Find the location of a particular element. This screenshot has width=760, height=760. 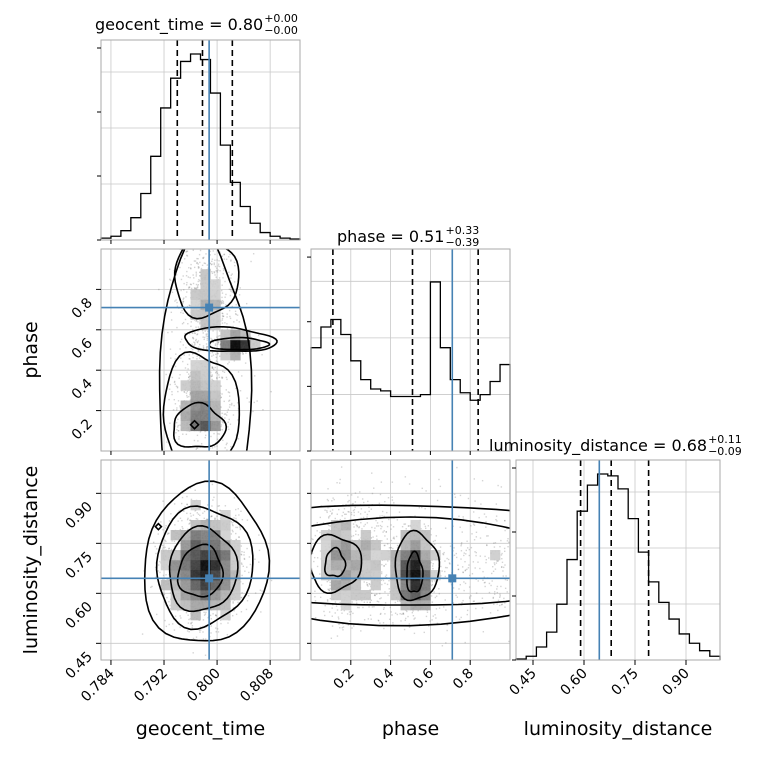

truth-marker is located at coordinates (209, 578).